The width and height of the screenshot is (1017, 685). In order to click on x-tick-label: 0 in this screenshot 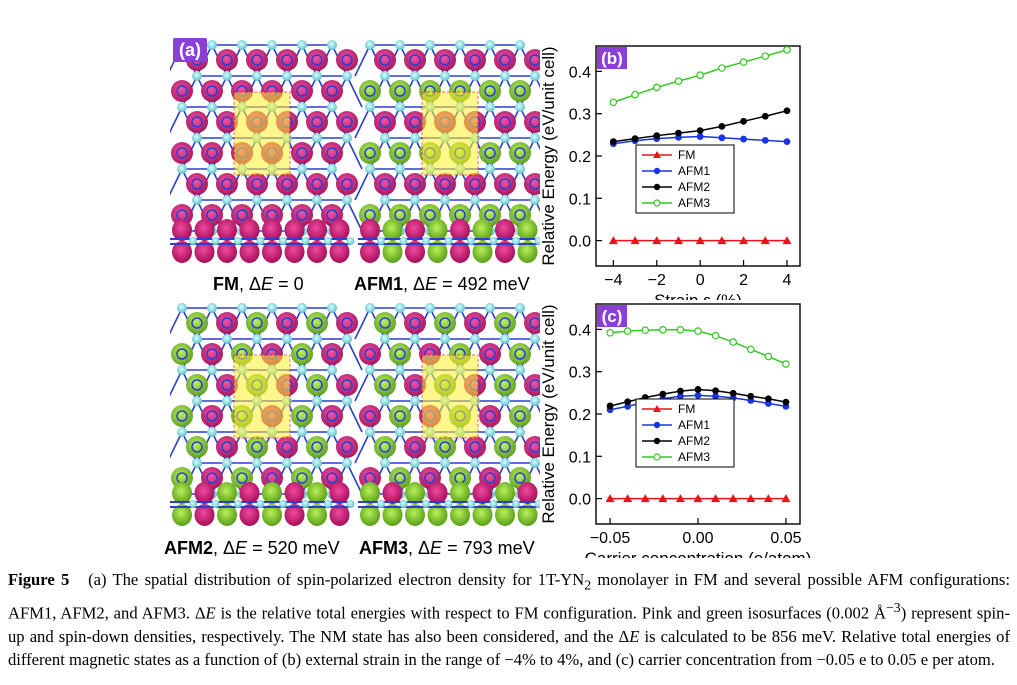, I will do `click(700, 280)`.